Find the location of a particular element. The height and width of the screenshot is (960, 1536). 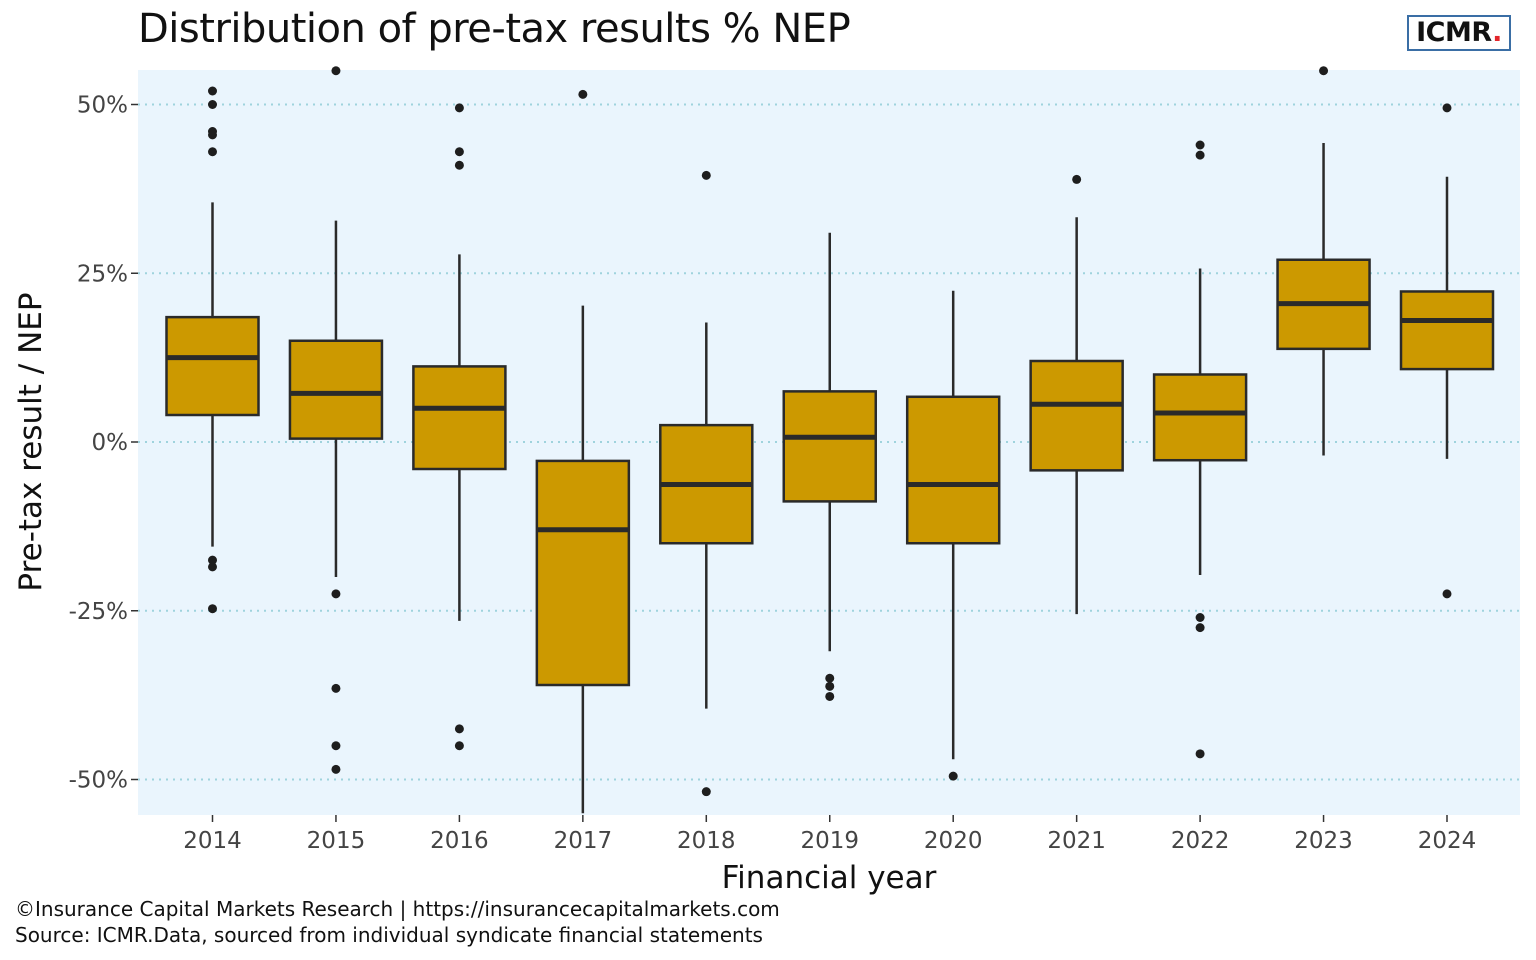

y-axis: 50% 25% 0% -25% -50% is located at coordinates (103, 443).